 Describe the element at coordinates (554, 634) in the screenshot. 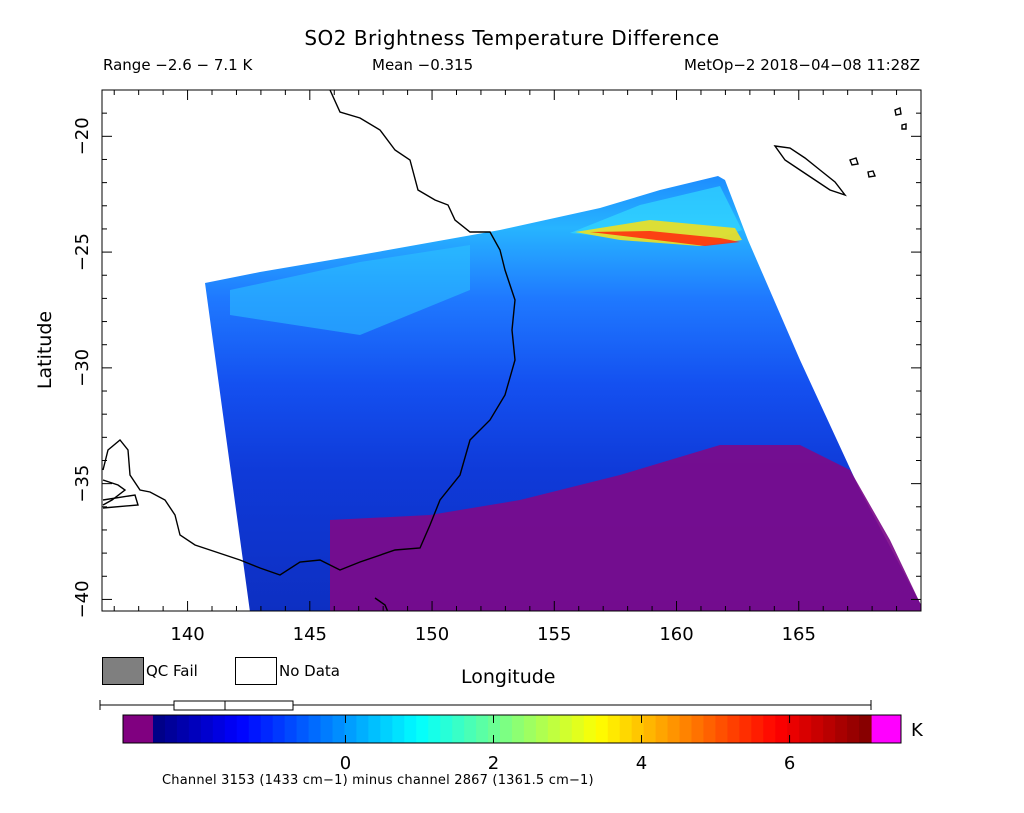

I see `x-tick-label: 155` at that location.